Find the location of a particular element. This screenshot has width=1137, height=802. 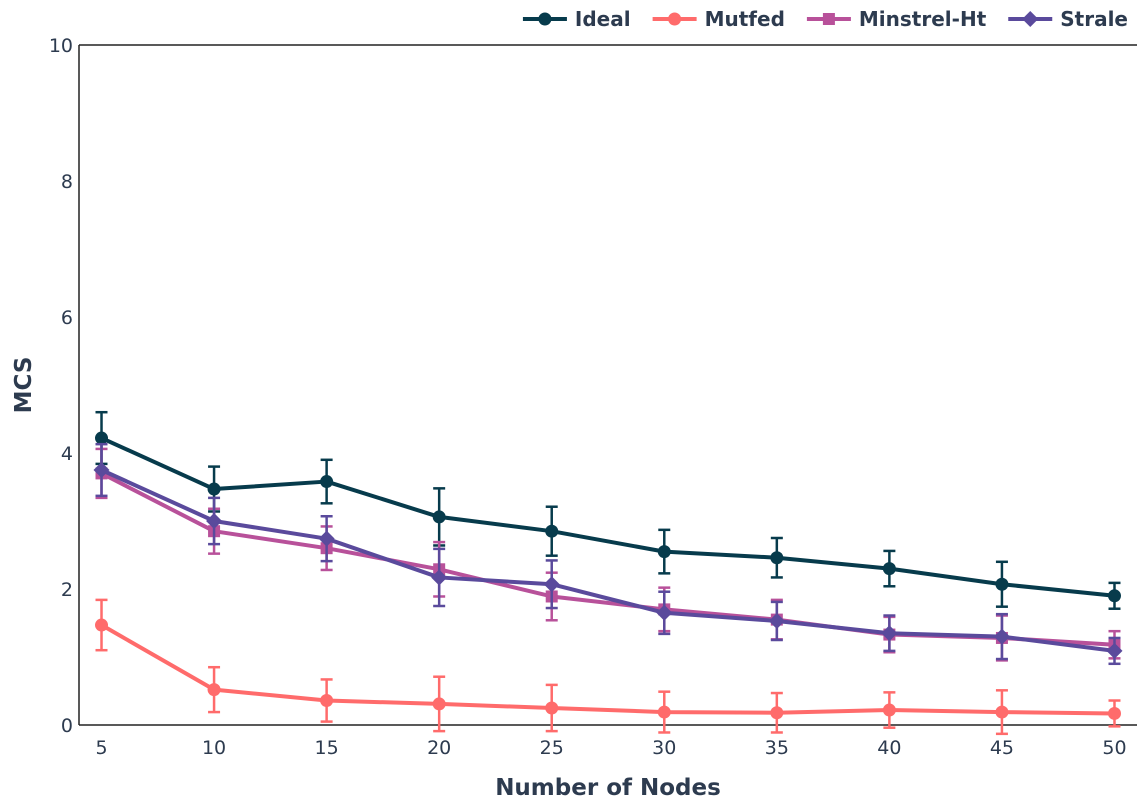

y-tick-label: 0 is located at coordinates (67, 726).